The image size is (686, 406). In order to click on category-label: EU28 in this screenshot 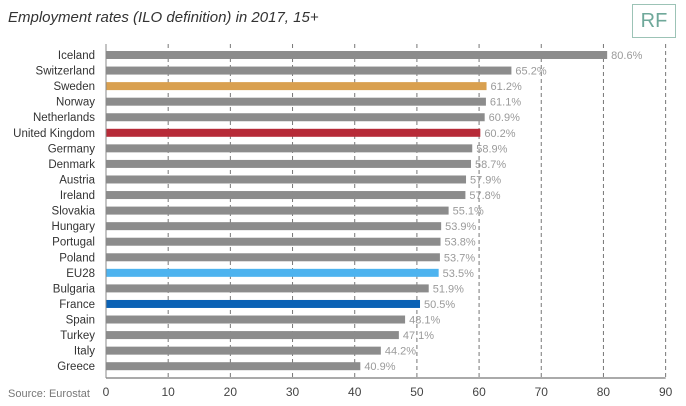, I will do `click(80, 274)`.